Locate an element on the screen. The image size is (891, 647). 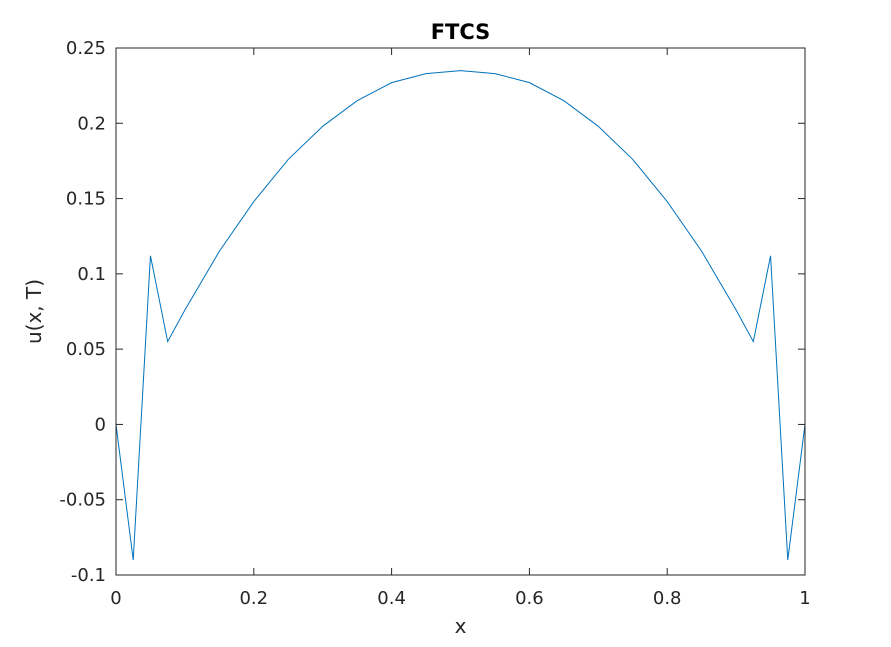
x-tick-label: 0.2 is located at coordinates (253, 598).